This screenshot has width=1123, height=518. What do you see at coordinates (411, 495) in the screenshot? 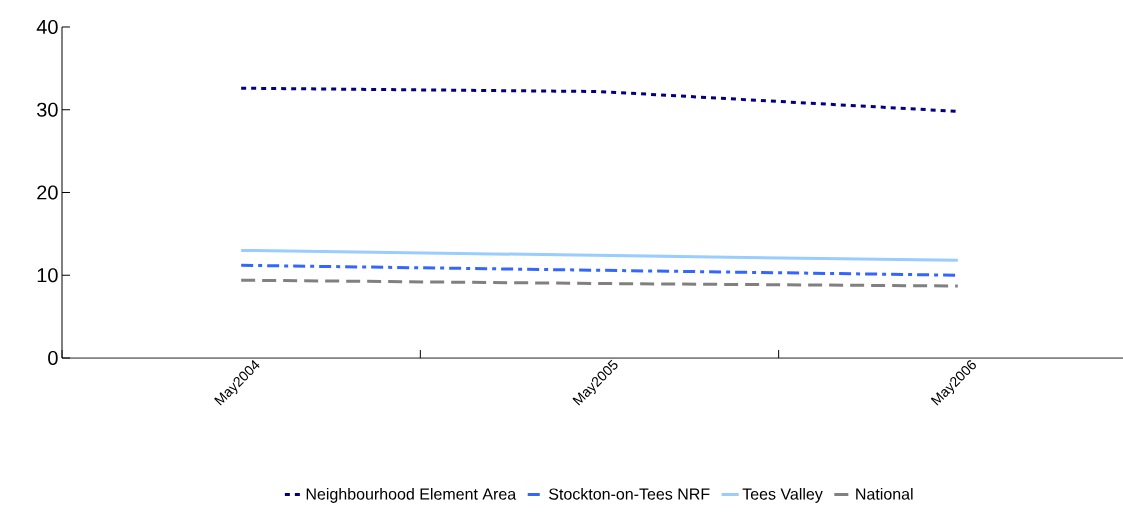
I see `legend-label: Neighbourhood Element Area` at bounding box center [411, 495].